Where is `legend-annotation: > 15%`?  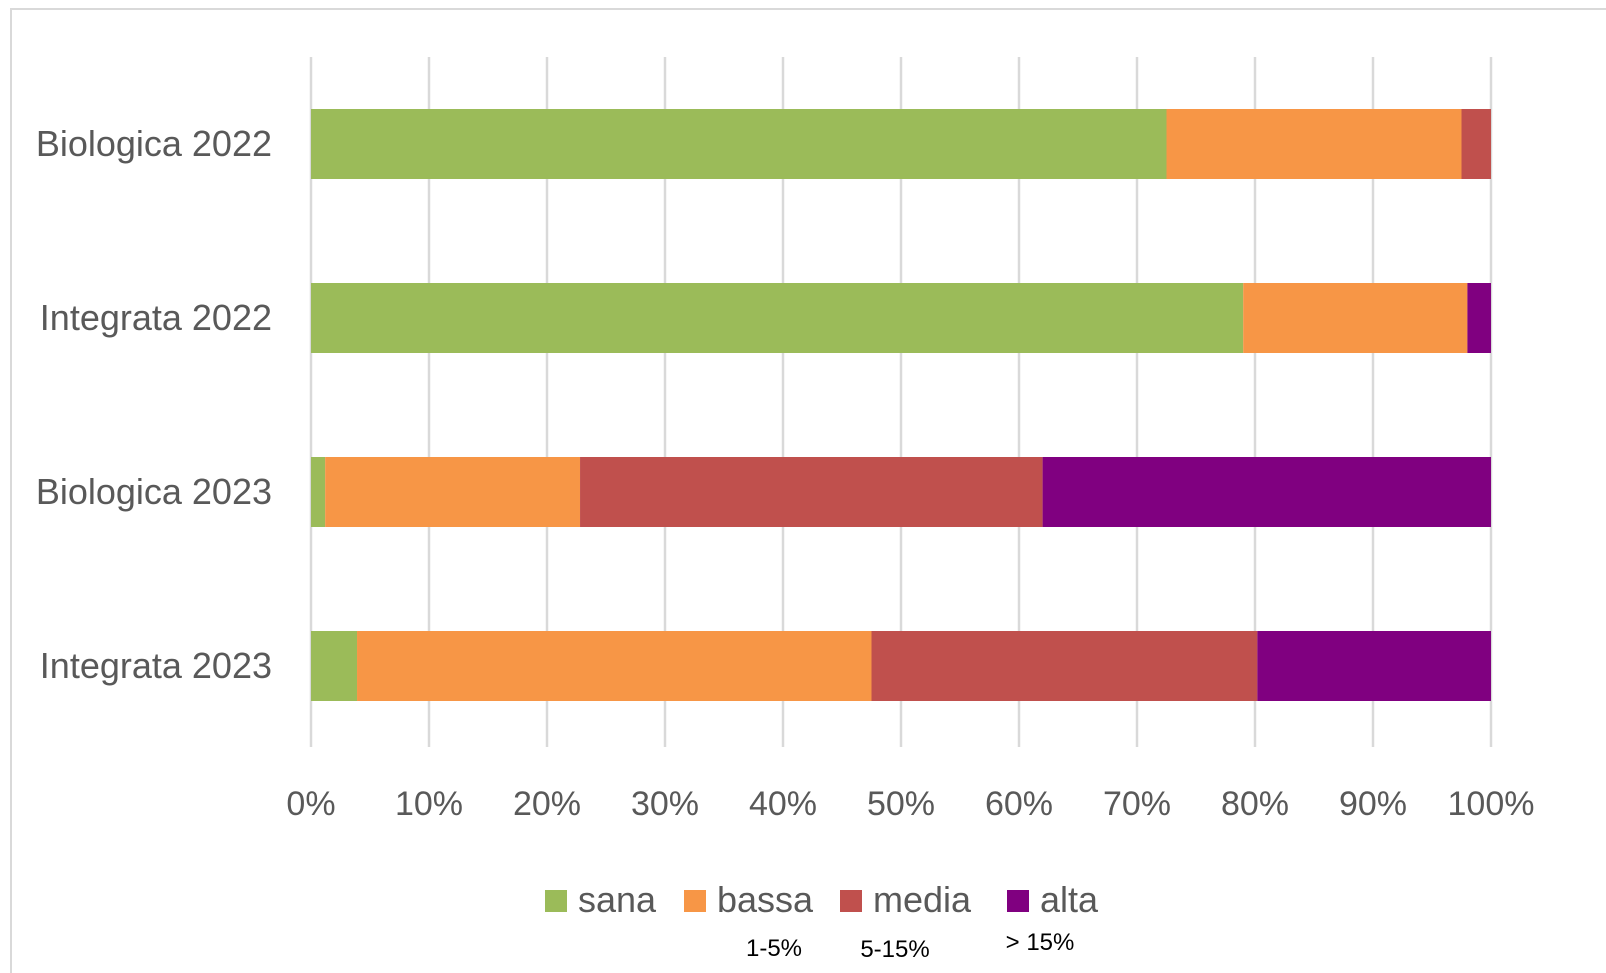 legend-annotation: > 15% is located at coordinates (1040, 942).